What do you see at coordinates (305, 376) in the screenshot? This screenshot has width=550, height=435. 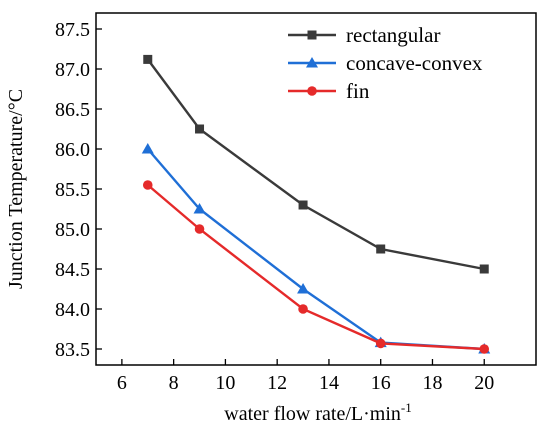 I see `x-axis-ticks: 6 8 10 12 14 16 18 20` at bounding box center [305, 376].